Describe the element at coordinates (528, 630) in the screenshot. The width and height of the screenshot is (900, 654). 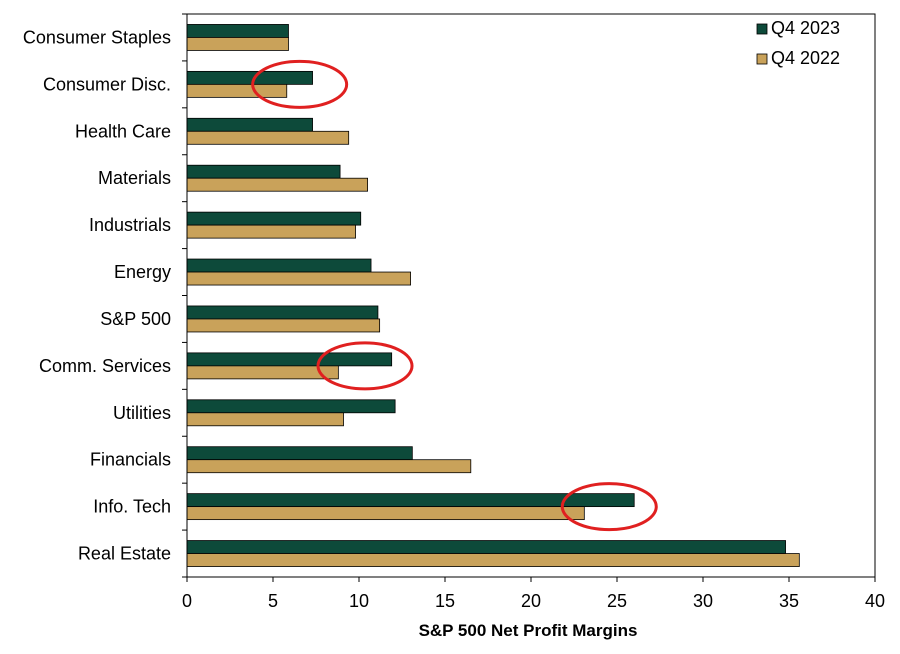
I see `x-axis-title: S&P 500 Net Profit Margins` at that location.